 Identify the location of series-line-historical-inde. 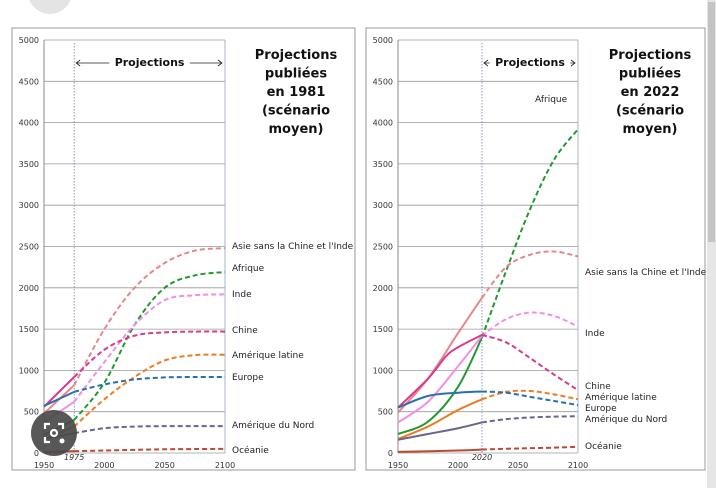
(440, 379).